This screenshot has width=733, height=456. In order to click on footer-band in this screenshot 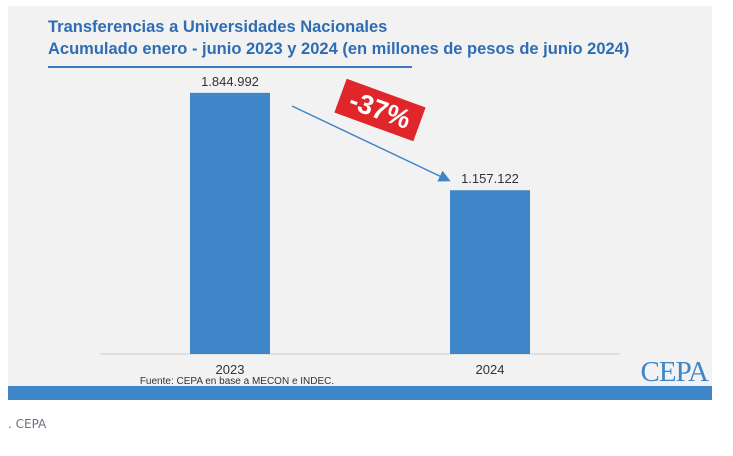, I will do `click(360, 393)`.